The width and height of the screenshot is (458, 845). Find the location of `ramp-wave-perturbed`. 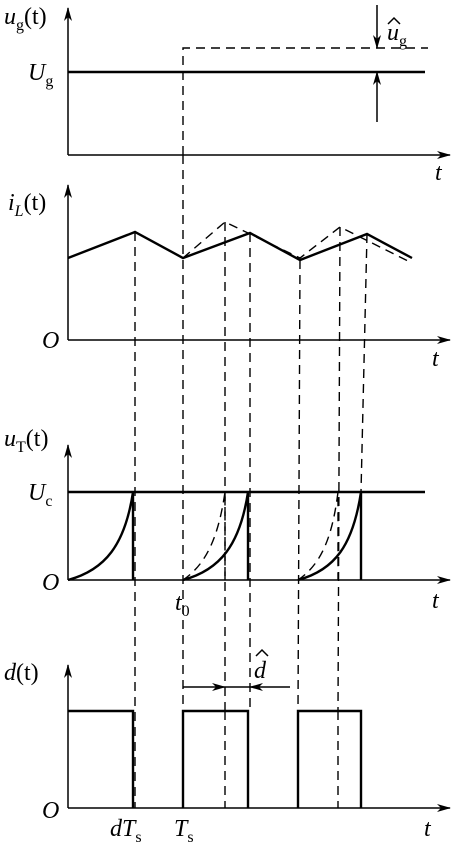

ramp-wave-perturbed is located at coordinates (260, 536).